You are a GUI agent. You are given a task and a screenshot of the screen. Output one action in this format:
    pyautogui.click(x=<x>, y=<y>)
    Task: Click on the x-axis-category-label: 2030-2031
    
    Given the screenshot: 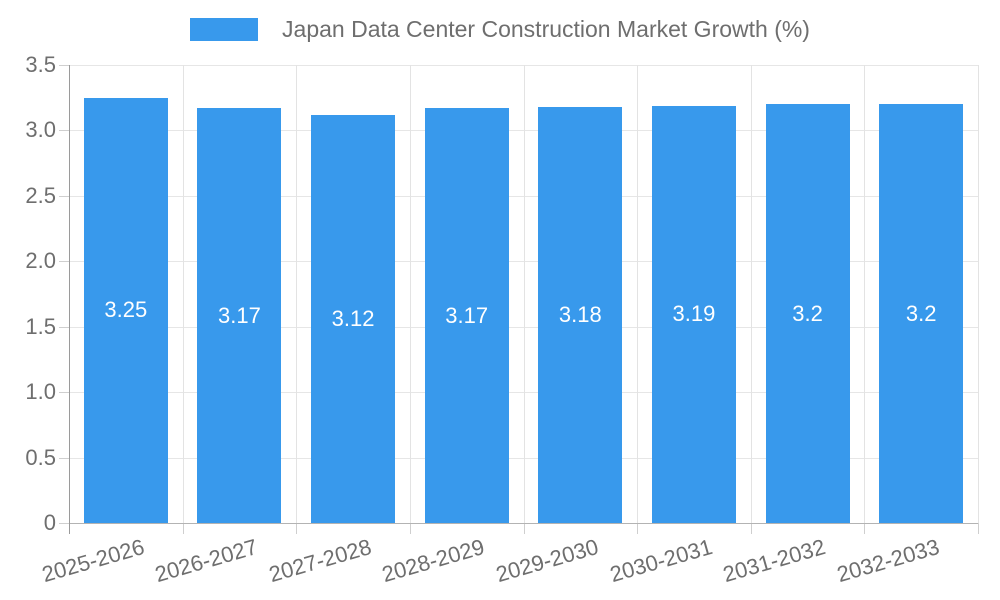 What is the action you would take?
    pyautogui.click(x=660, y=561)
    